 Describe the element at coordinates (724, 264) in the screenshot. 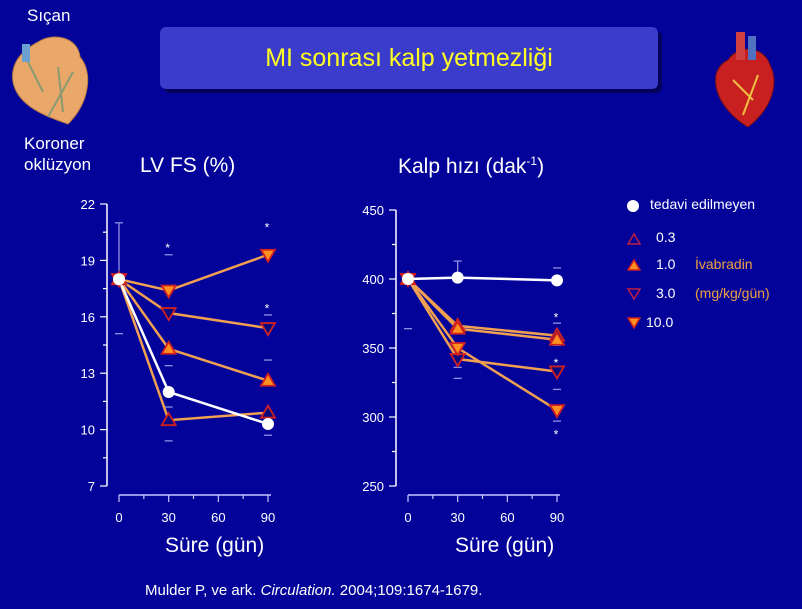

I see `legend-drug: İvabradin` at that location.